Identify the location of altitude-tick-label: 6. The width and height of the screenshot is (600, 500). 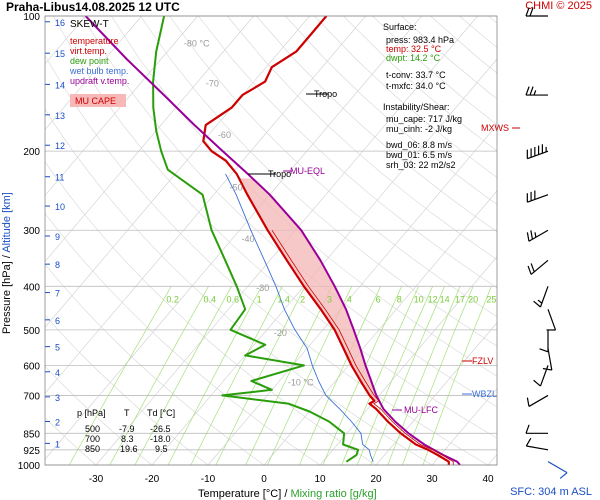
(57, 321).